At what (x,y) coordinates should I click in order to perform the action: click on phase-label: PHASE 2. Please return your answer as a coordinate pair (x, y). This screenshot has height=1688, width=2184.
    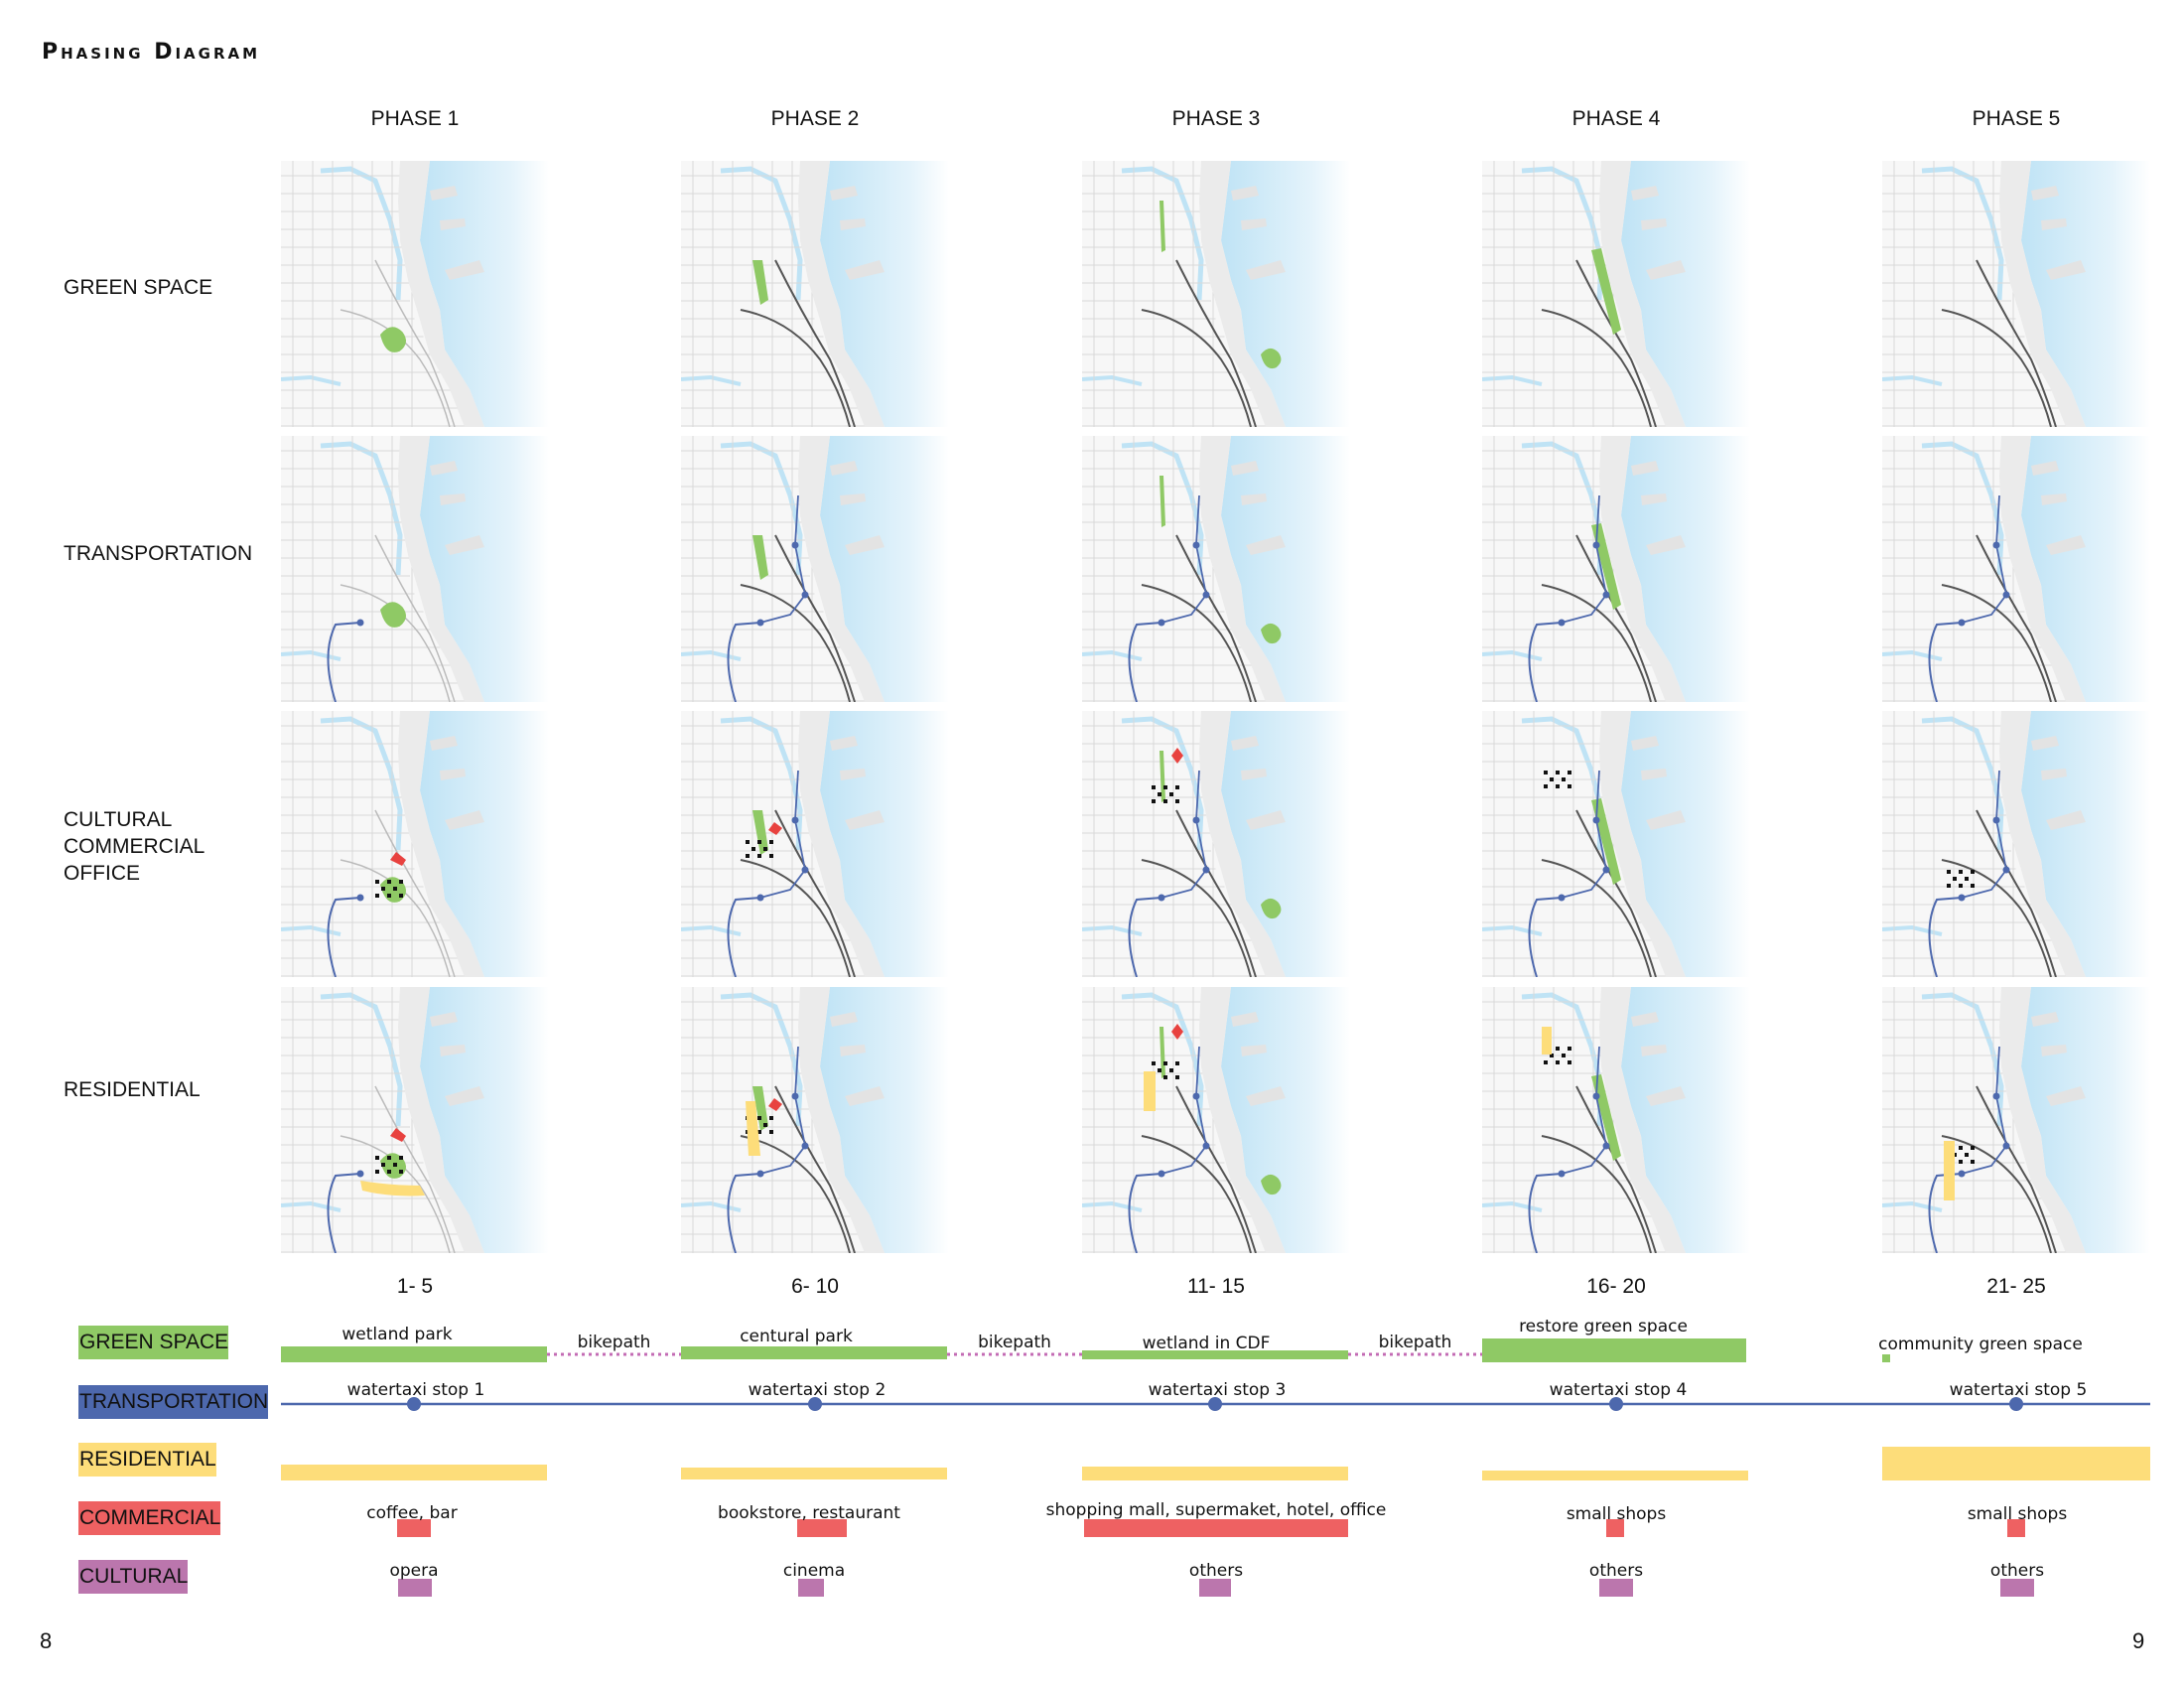
    Looking at the image, I should click on (815, 118).